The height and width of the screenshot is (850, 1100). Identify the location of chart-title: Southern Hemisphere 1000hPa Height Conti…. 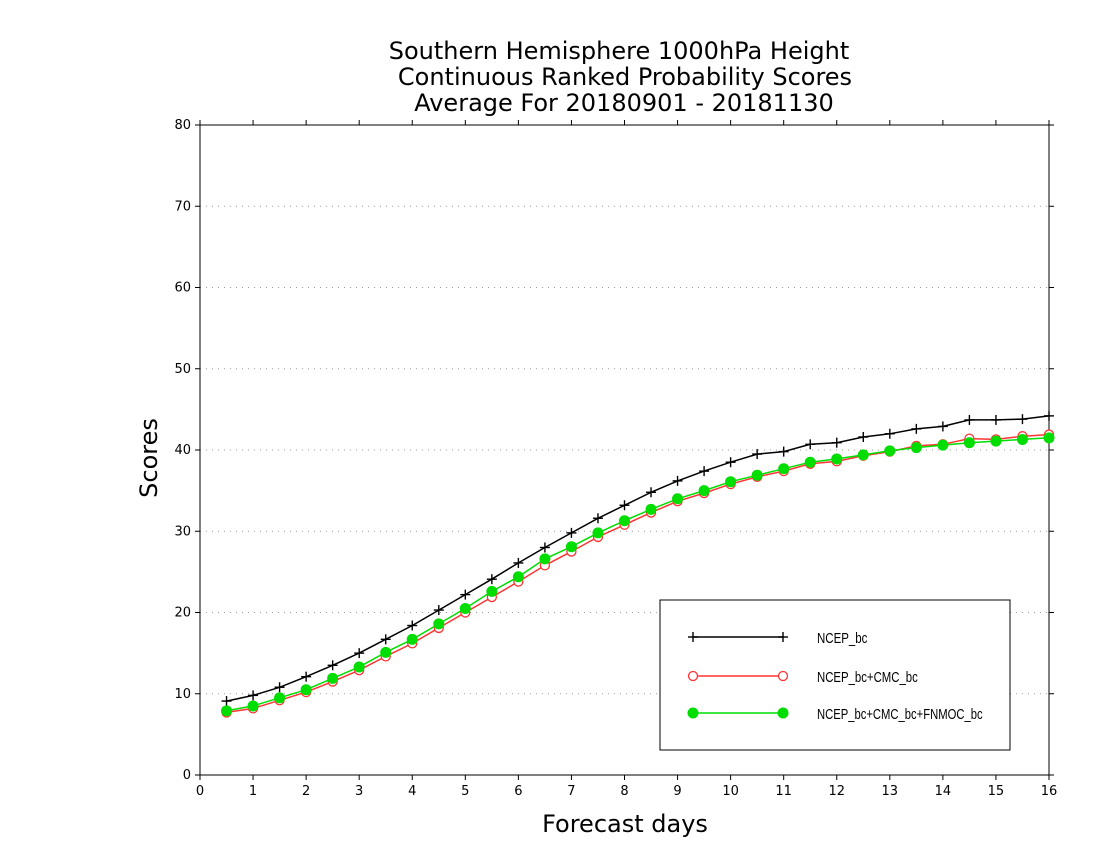
(620, 77).